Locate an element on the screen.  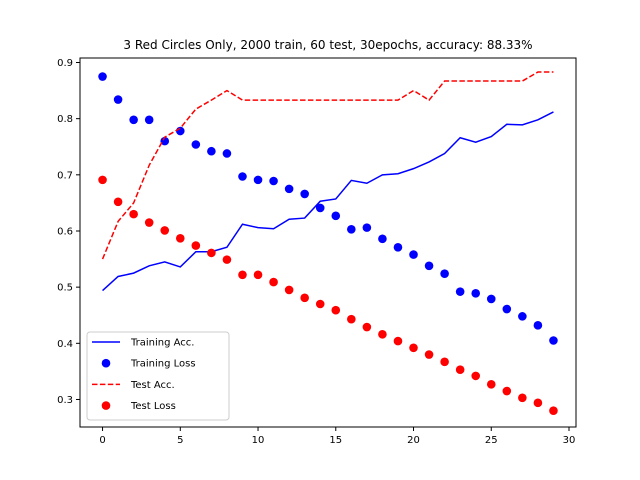
y-tick-label: 0.7 is located at coordinates (65, 175).